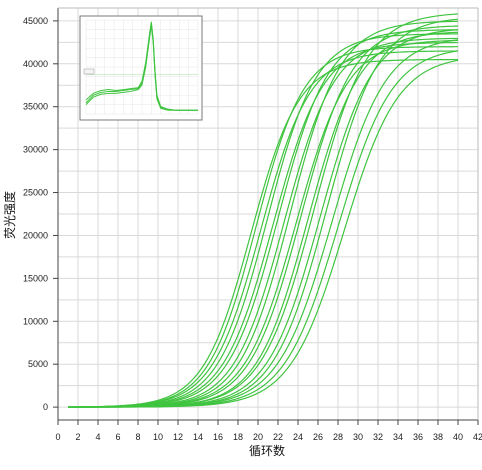  I want to click on y-axis-title: 荧光强度, so click(9, 215).